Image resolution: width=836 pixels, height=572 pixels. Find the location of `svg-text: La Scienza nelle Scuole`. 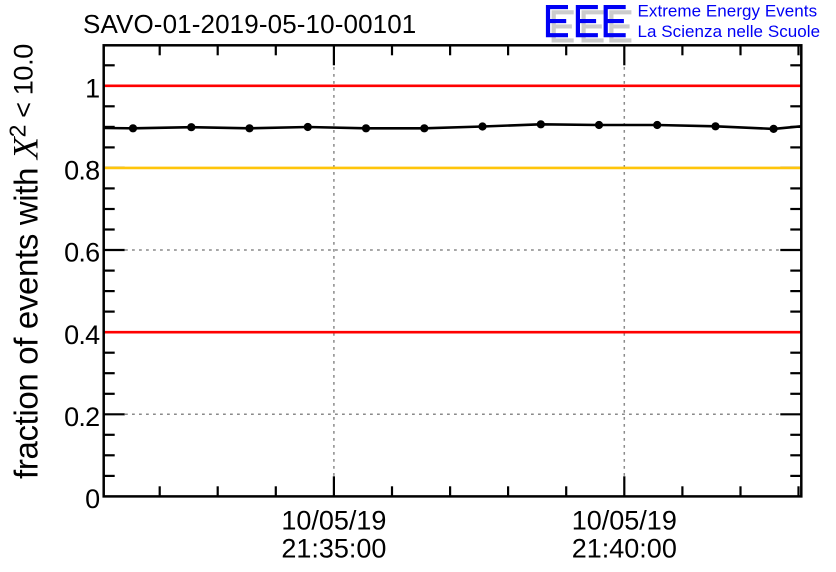

svg-text: La Scienza nelle Scuole is located at coordinates (729, 31).